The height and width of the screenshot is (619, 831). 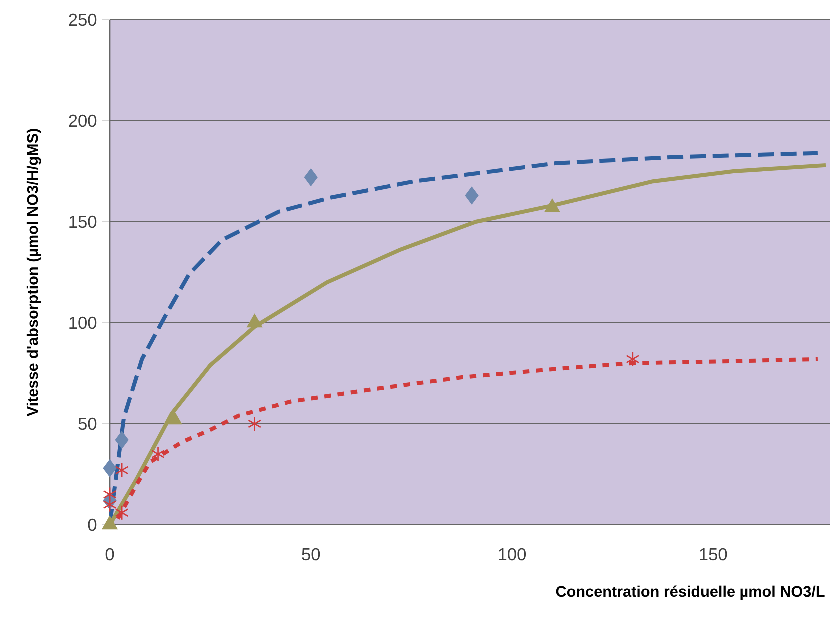 What do you see at coordinates (34, 273) in the screenshot?
I see `y-axis-title: Vitesse d'absorption (µmol NO3/H/gMS)` at bounding box center [34, 273].